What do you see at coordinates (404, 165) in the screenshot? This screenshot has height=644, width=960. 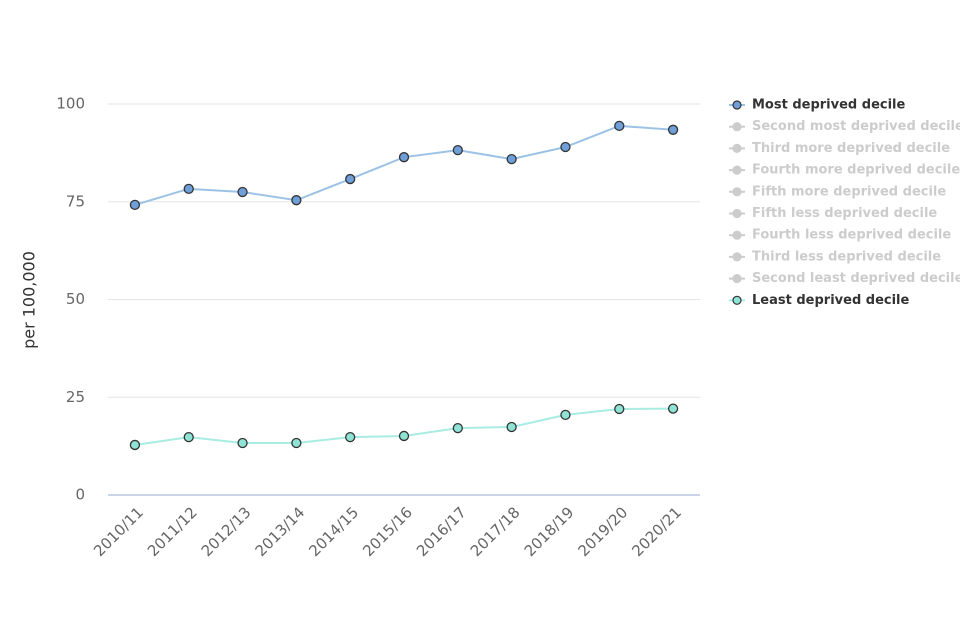 I see `series-line` at bounding box center [404, 165].